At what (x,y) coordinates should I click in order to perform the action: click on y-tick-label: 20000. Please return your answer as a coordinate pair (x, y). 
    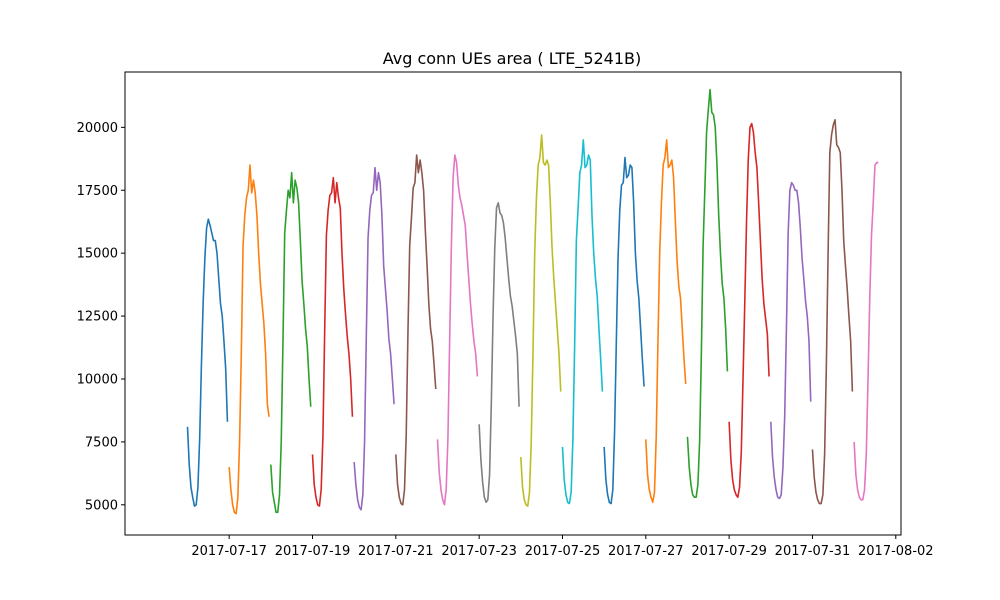
    Looking at the image, I should click on (97, 128).